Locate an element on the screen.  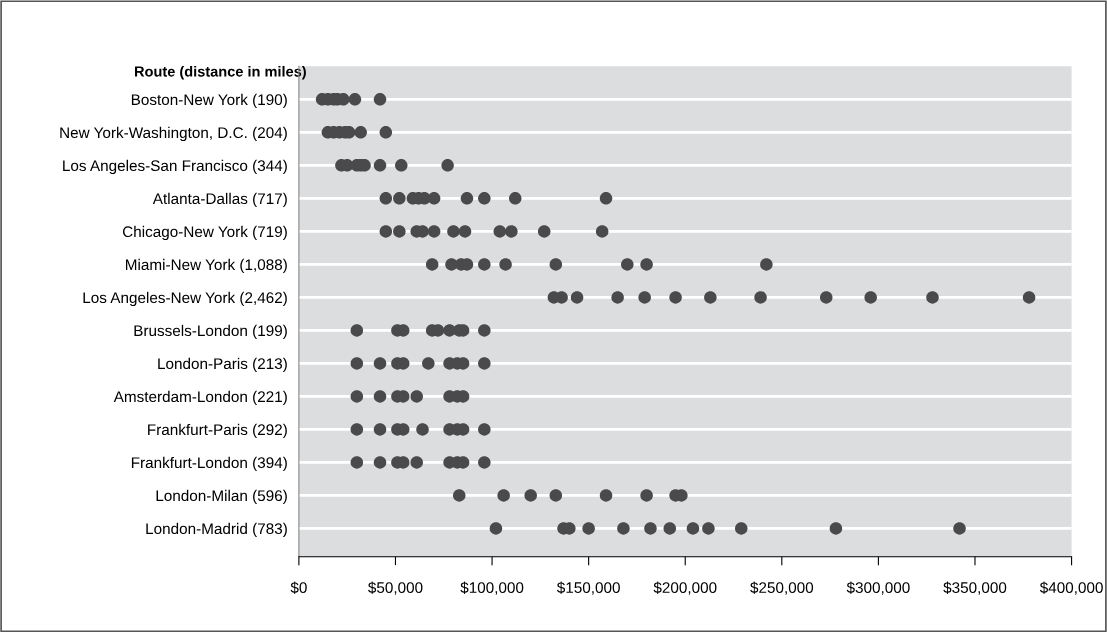
y-tick-label: London-Milan (596) is located at coordinates (221, 497).